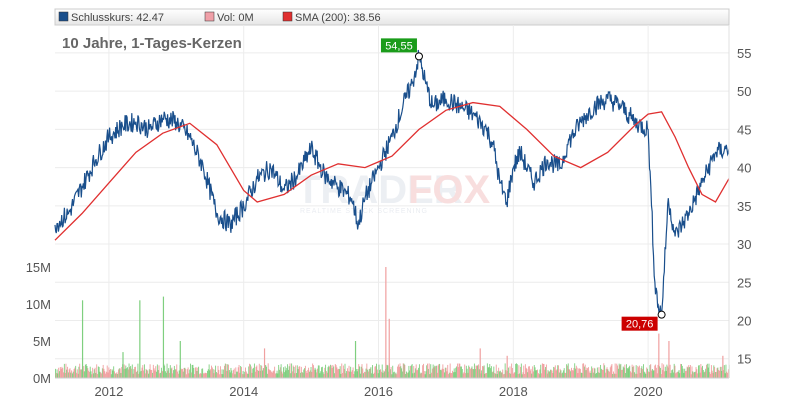 The image size is (800, 400). I want to click on time-tick-label: 2014, so click(243, 391).